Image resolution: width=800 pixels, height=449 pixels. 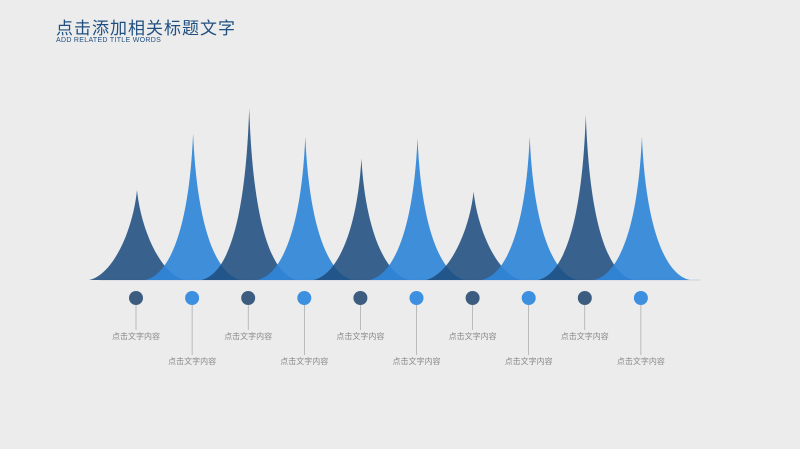 What do you see at coordinates (473, 336) in the screenshot?
I see `point-label-7: 点击文字内容` at bounding box center [473, 336].